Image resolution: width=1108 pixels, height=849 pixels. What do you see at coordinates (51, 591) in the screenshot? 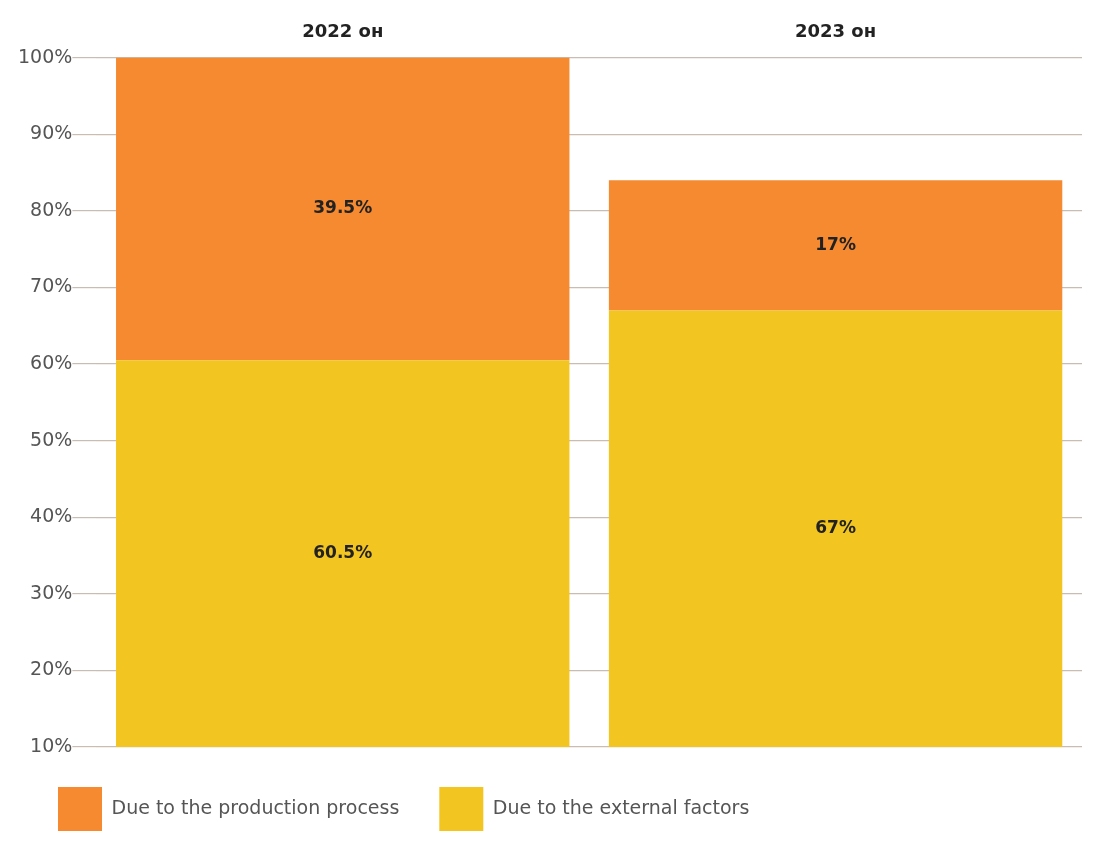
I see `y-tick-label: 30%` at bounding box center [51, 591].